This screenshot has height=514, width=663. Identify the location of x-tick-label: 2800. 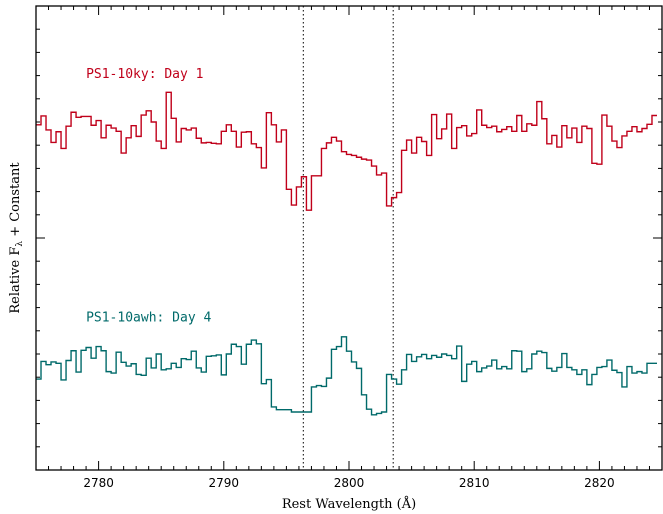
(349, 483).